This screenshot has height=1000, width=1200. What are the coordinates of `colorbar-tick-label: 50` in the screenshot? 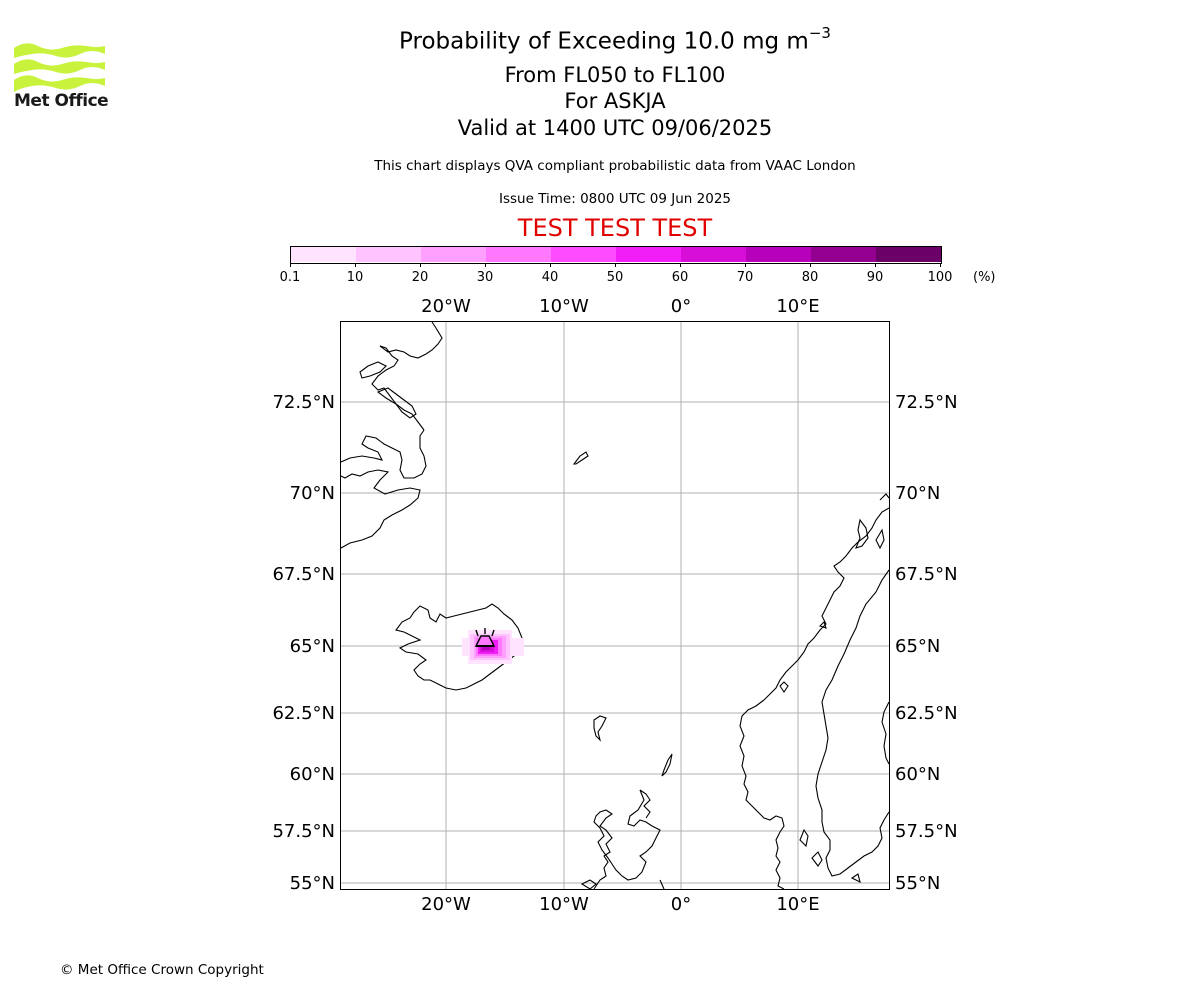 It's located at (615, 277).